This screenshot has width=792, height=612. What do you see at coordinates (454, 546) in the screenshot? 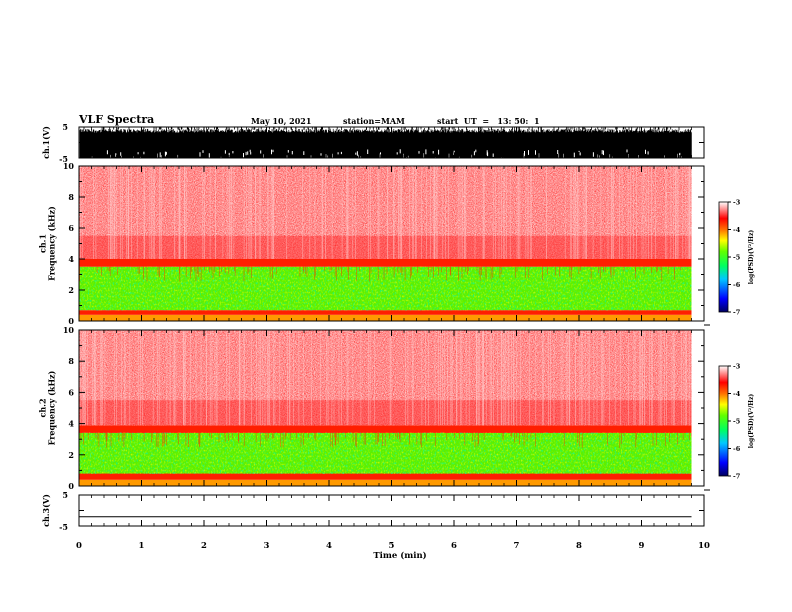
I see `x-tick-label: 6` at bounding box center [454, 546].